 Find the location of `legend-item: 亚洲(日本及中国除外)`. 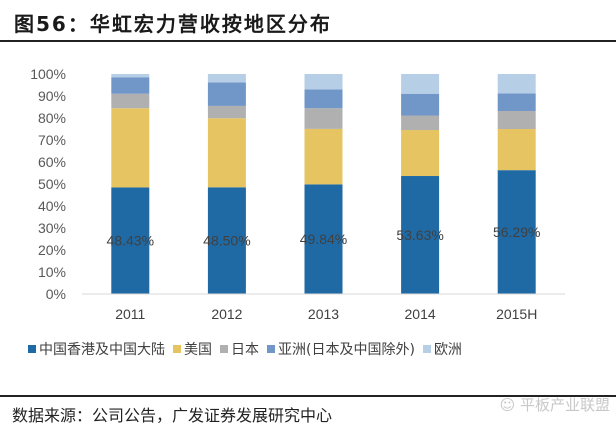

legend-item: 亚洲(日本及中国除外) is located at coordinates (341, 349).